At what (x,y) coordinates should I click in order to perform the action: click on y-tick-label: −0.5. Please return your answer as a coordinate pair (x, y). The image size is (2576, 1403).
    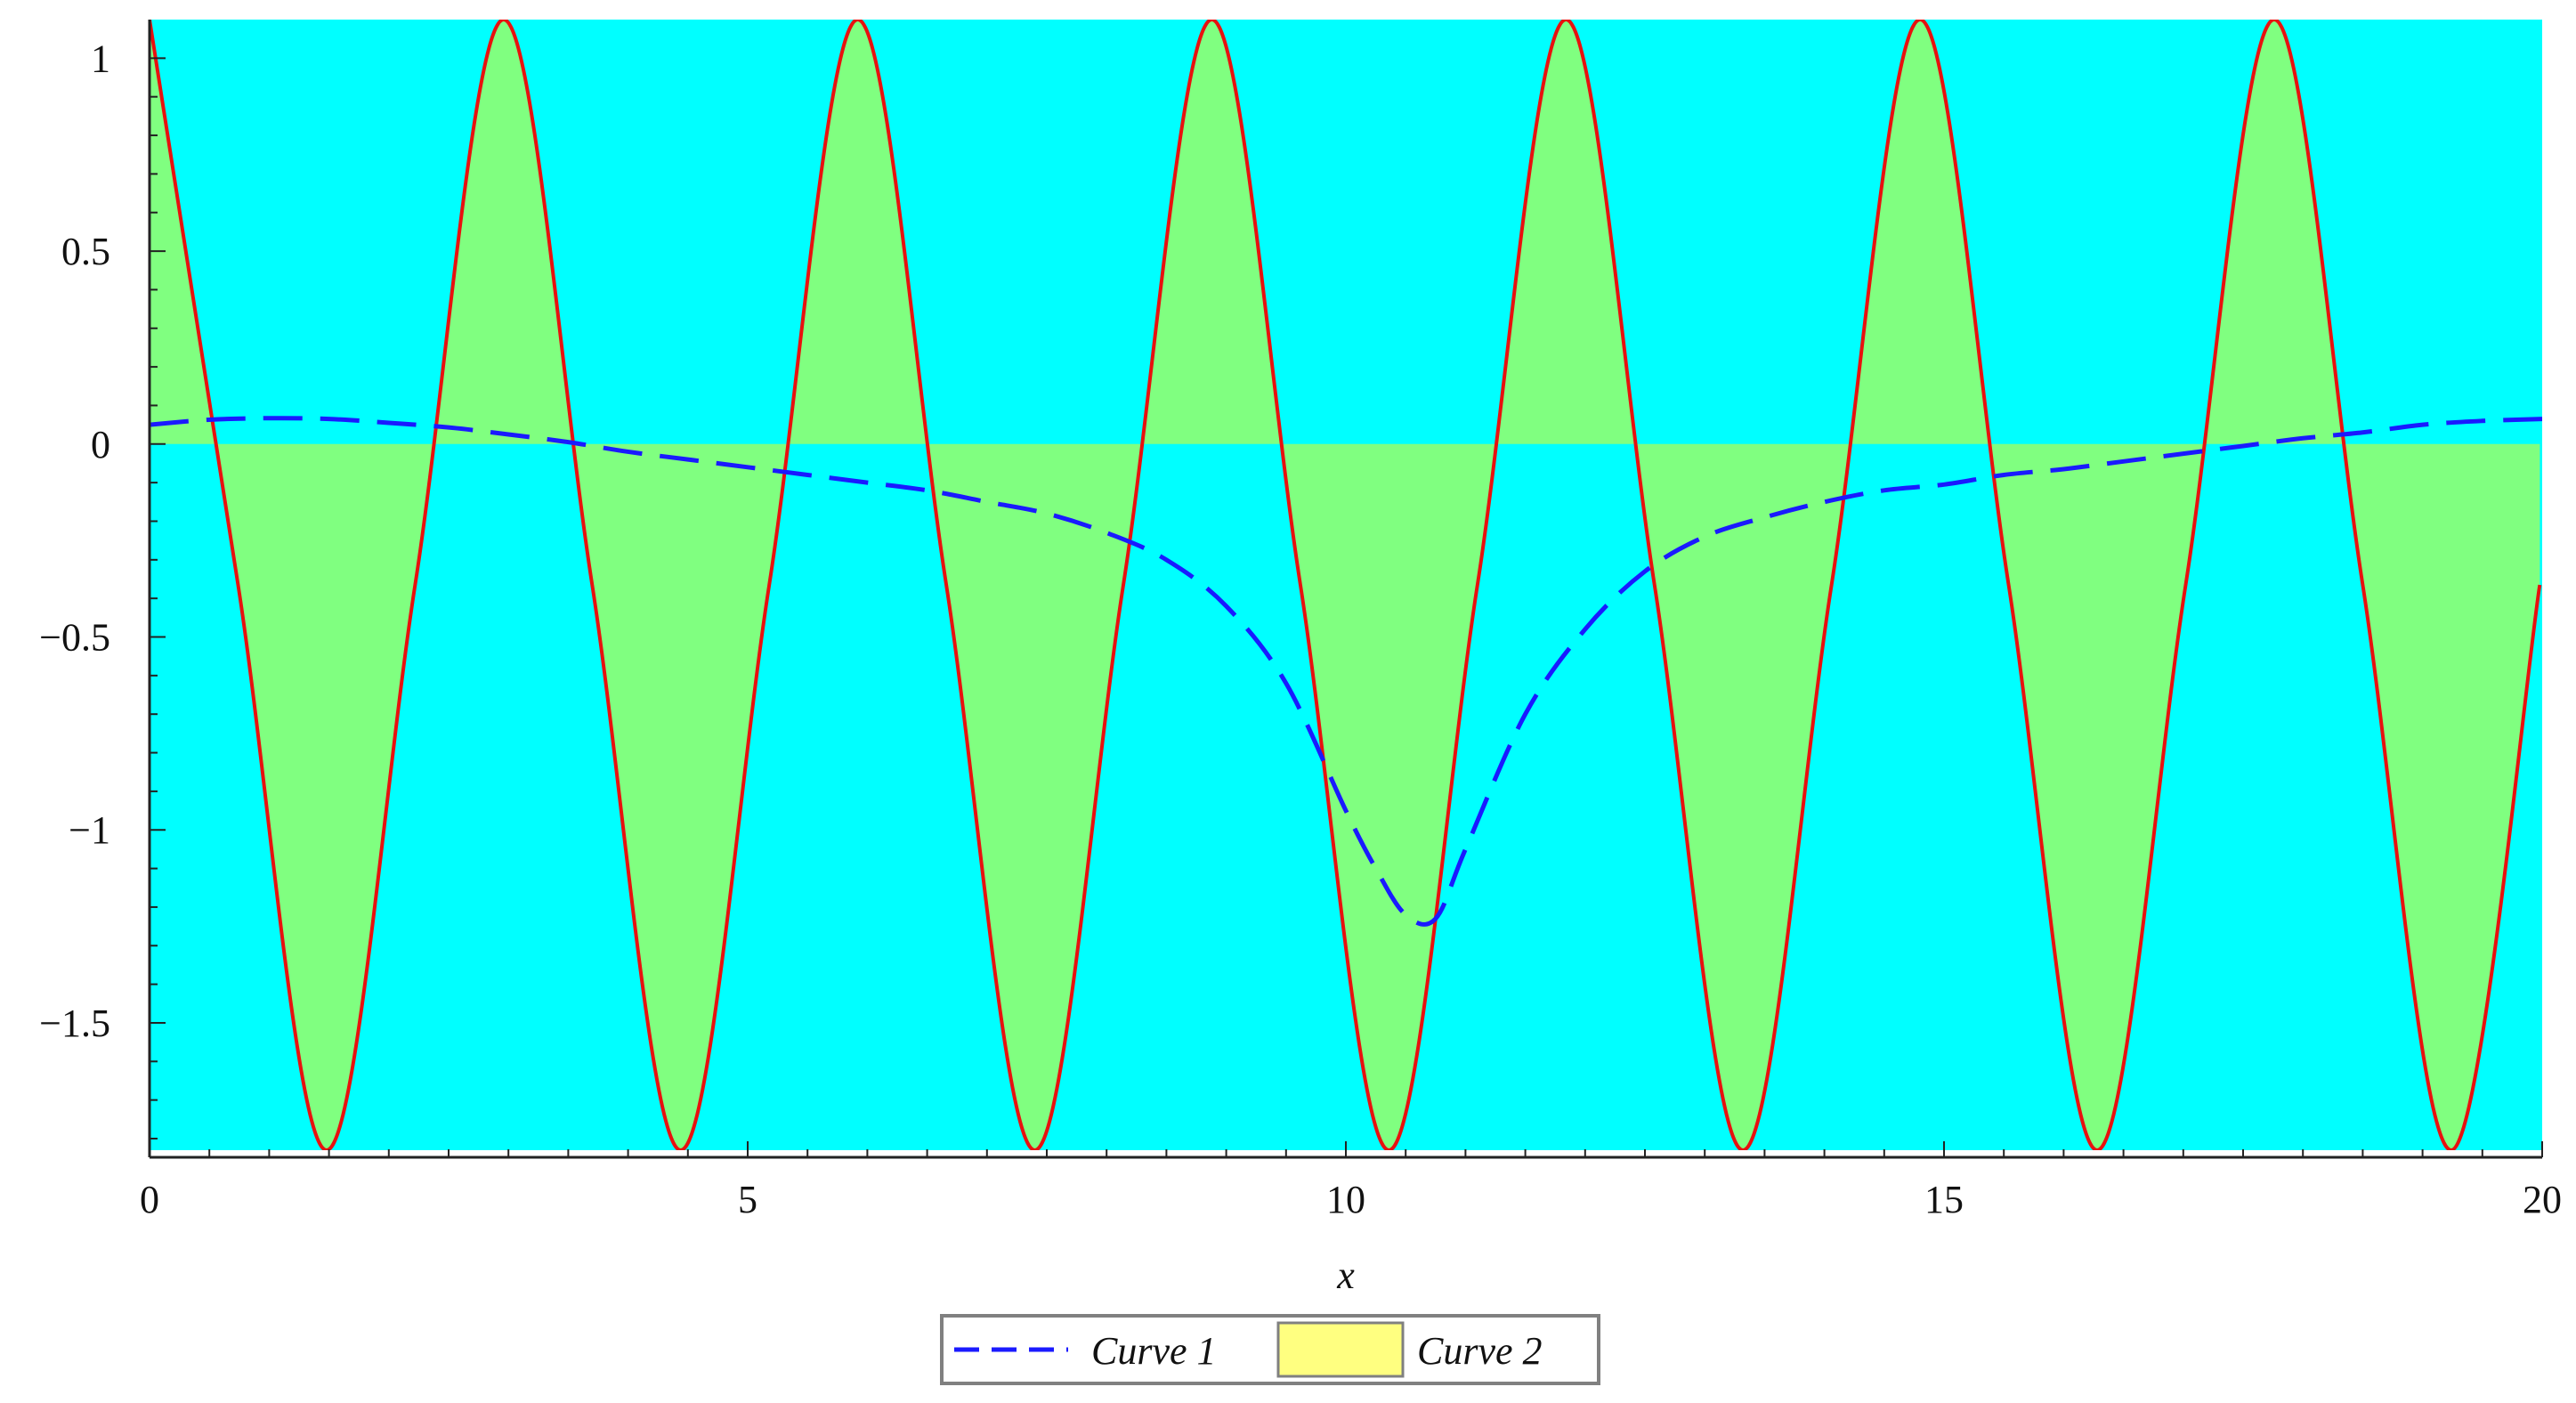
    Looking at the image, I should click on (74, 638).